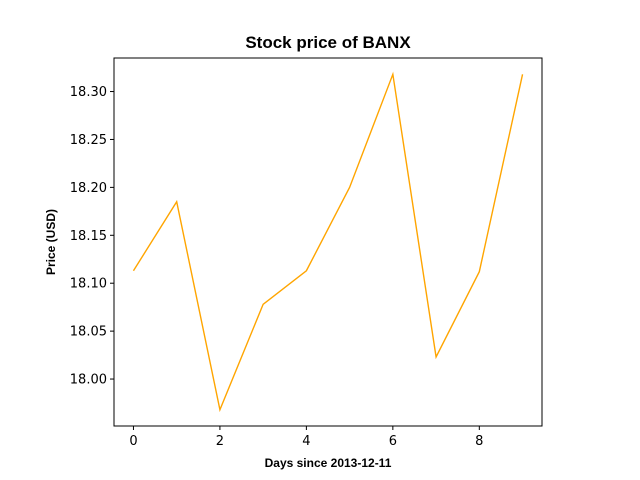 Image resolution: width=640 pixels, height=480 pixels. I want to click on chart-title: Stock price of BANX, so click(328, 42).